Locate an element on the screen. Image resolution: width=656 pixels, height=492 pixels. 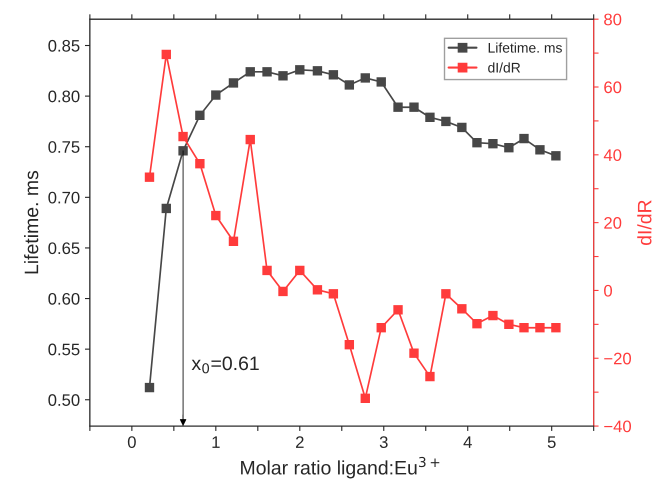
y-tick-label: 0.60 is located at coordinates (64, 298).